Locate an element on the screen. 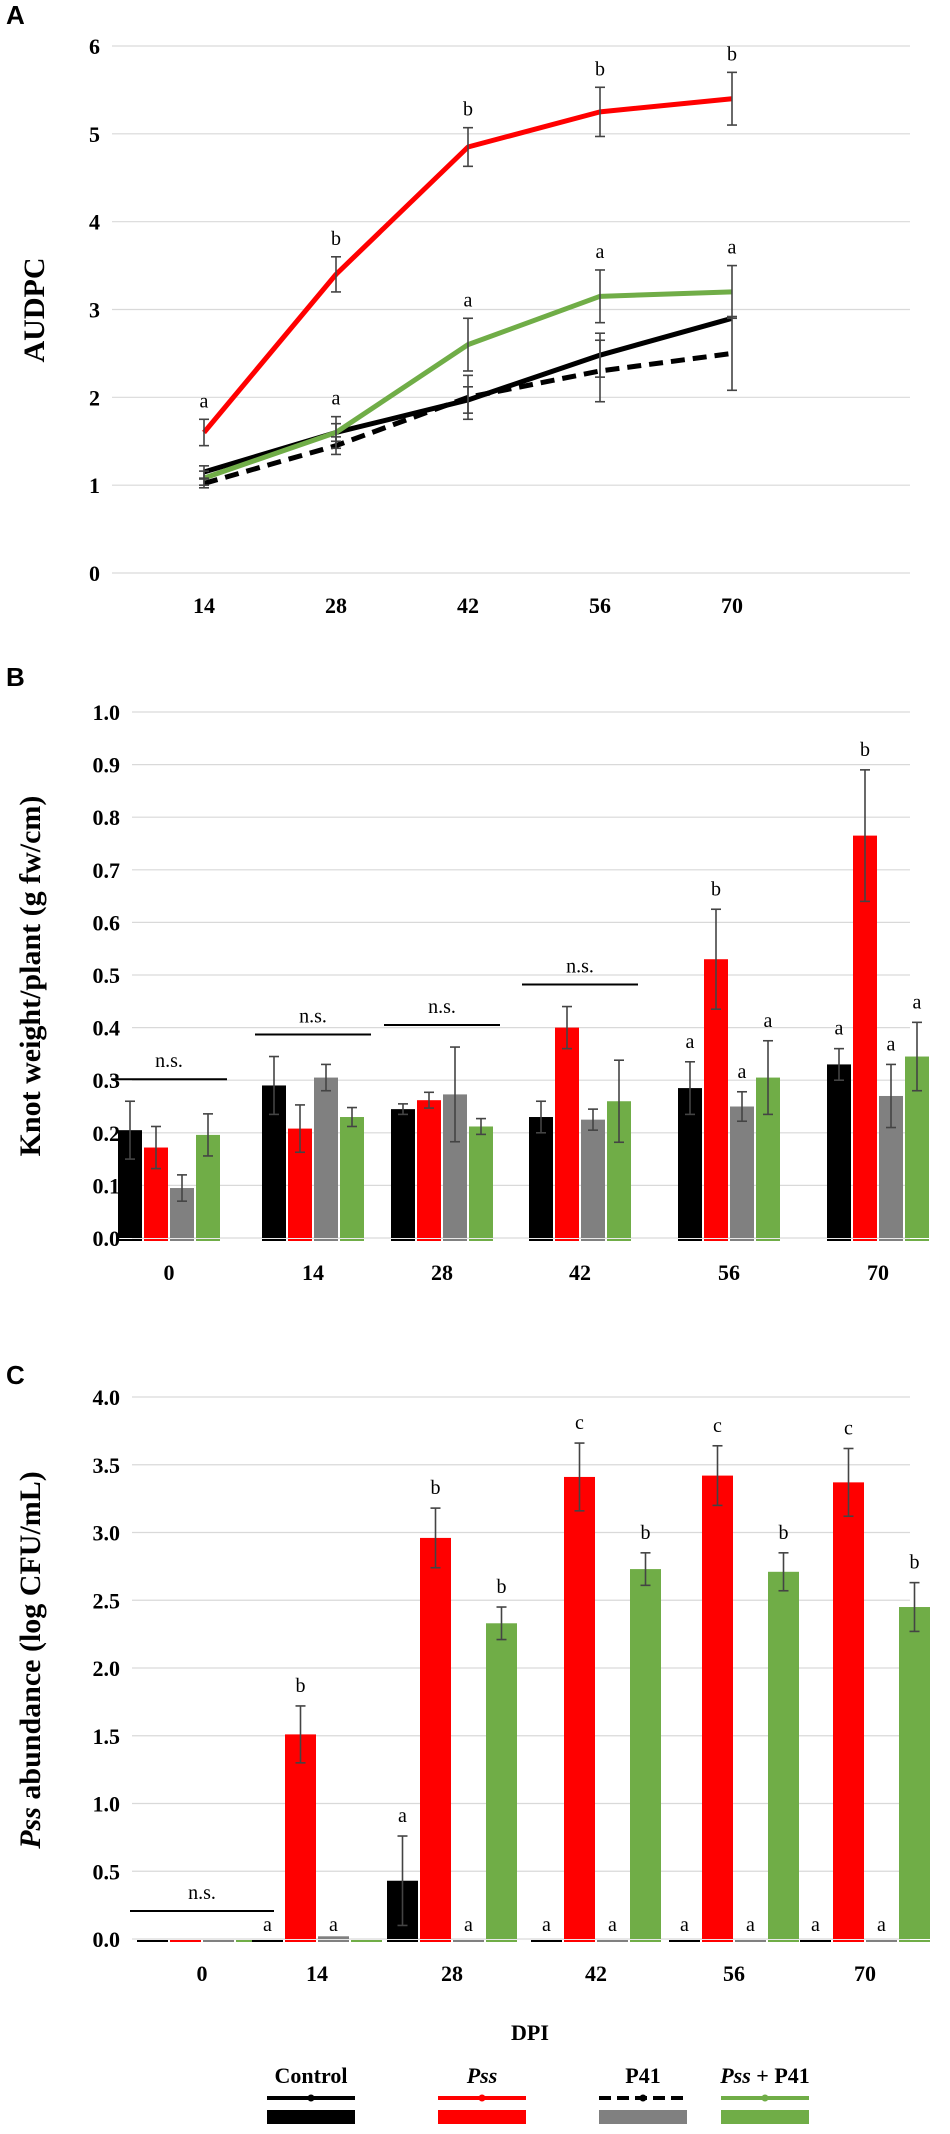  panel-b-x-tick-label: 28 is located at coordinates (442, 1272).